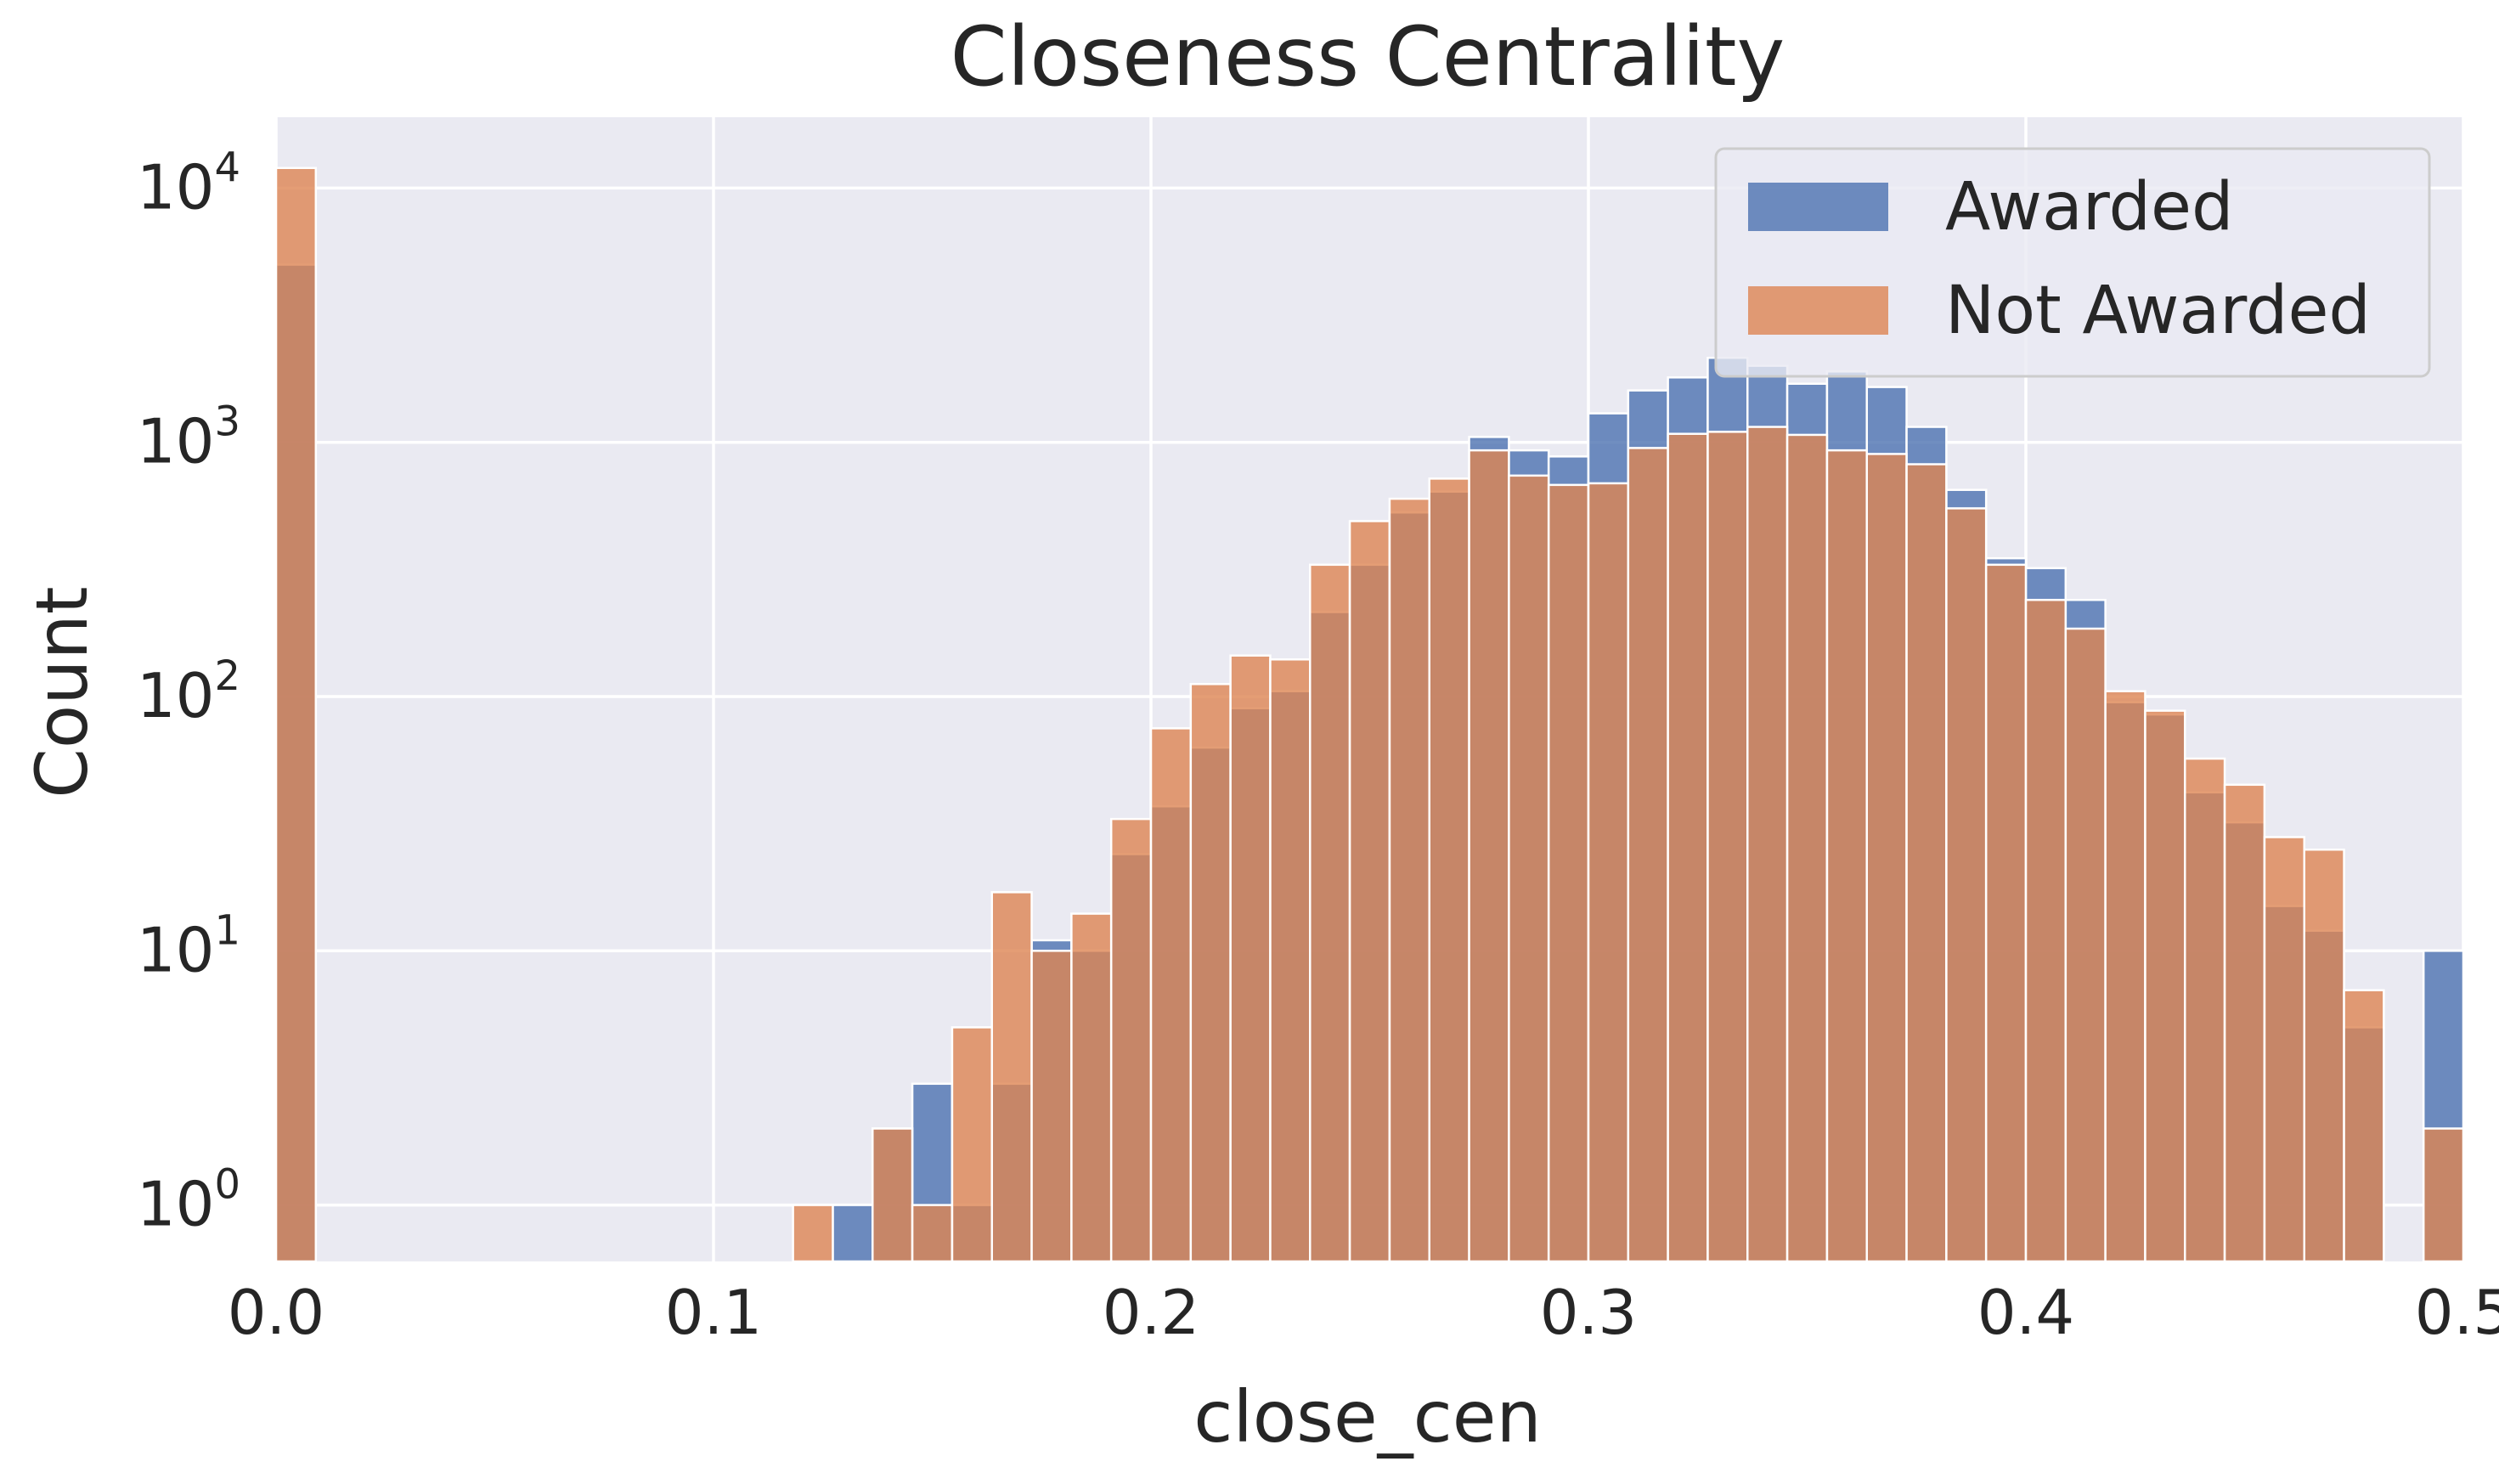 This screenshot has height=1484, width=2499. I want to click on y-tick-label: 10⁰, so click(188, 1200).